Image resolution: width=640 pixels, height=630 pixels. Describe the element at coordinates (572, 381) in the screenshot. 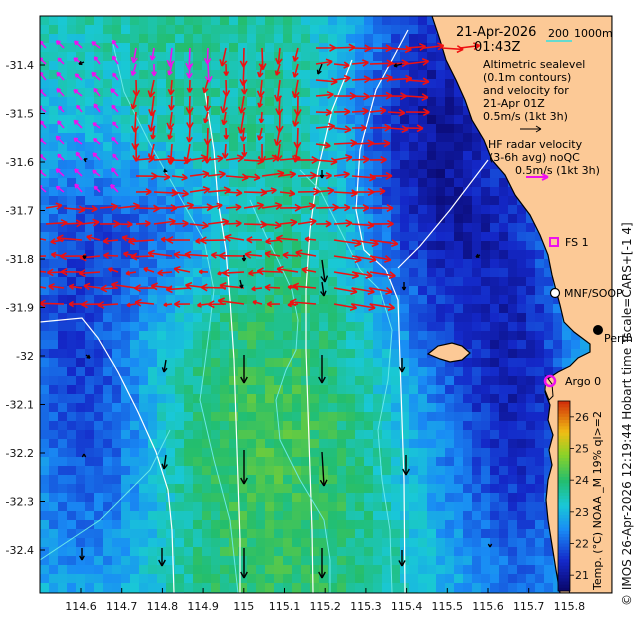

I see `station-argo: Argo 0` at that location.